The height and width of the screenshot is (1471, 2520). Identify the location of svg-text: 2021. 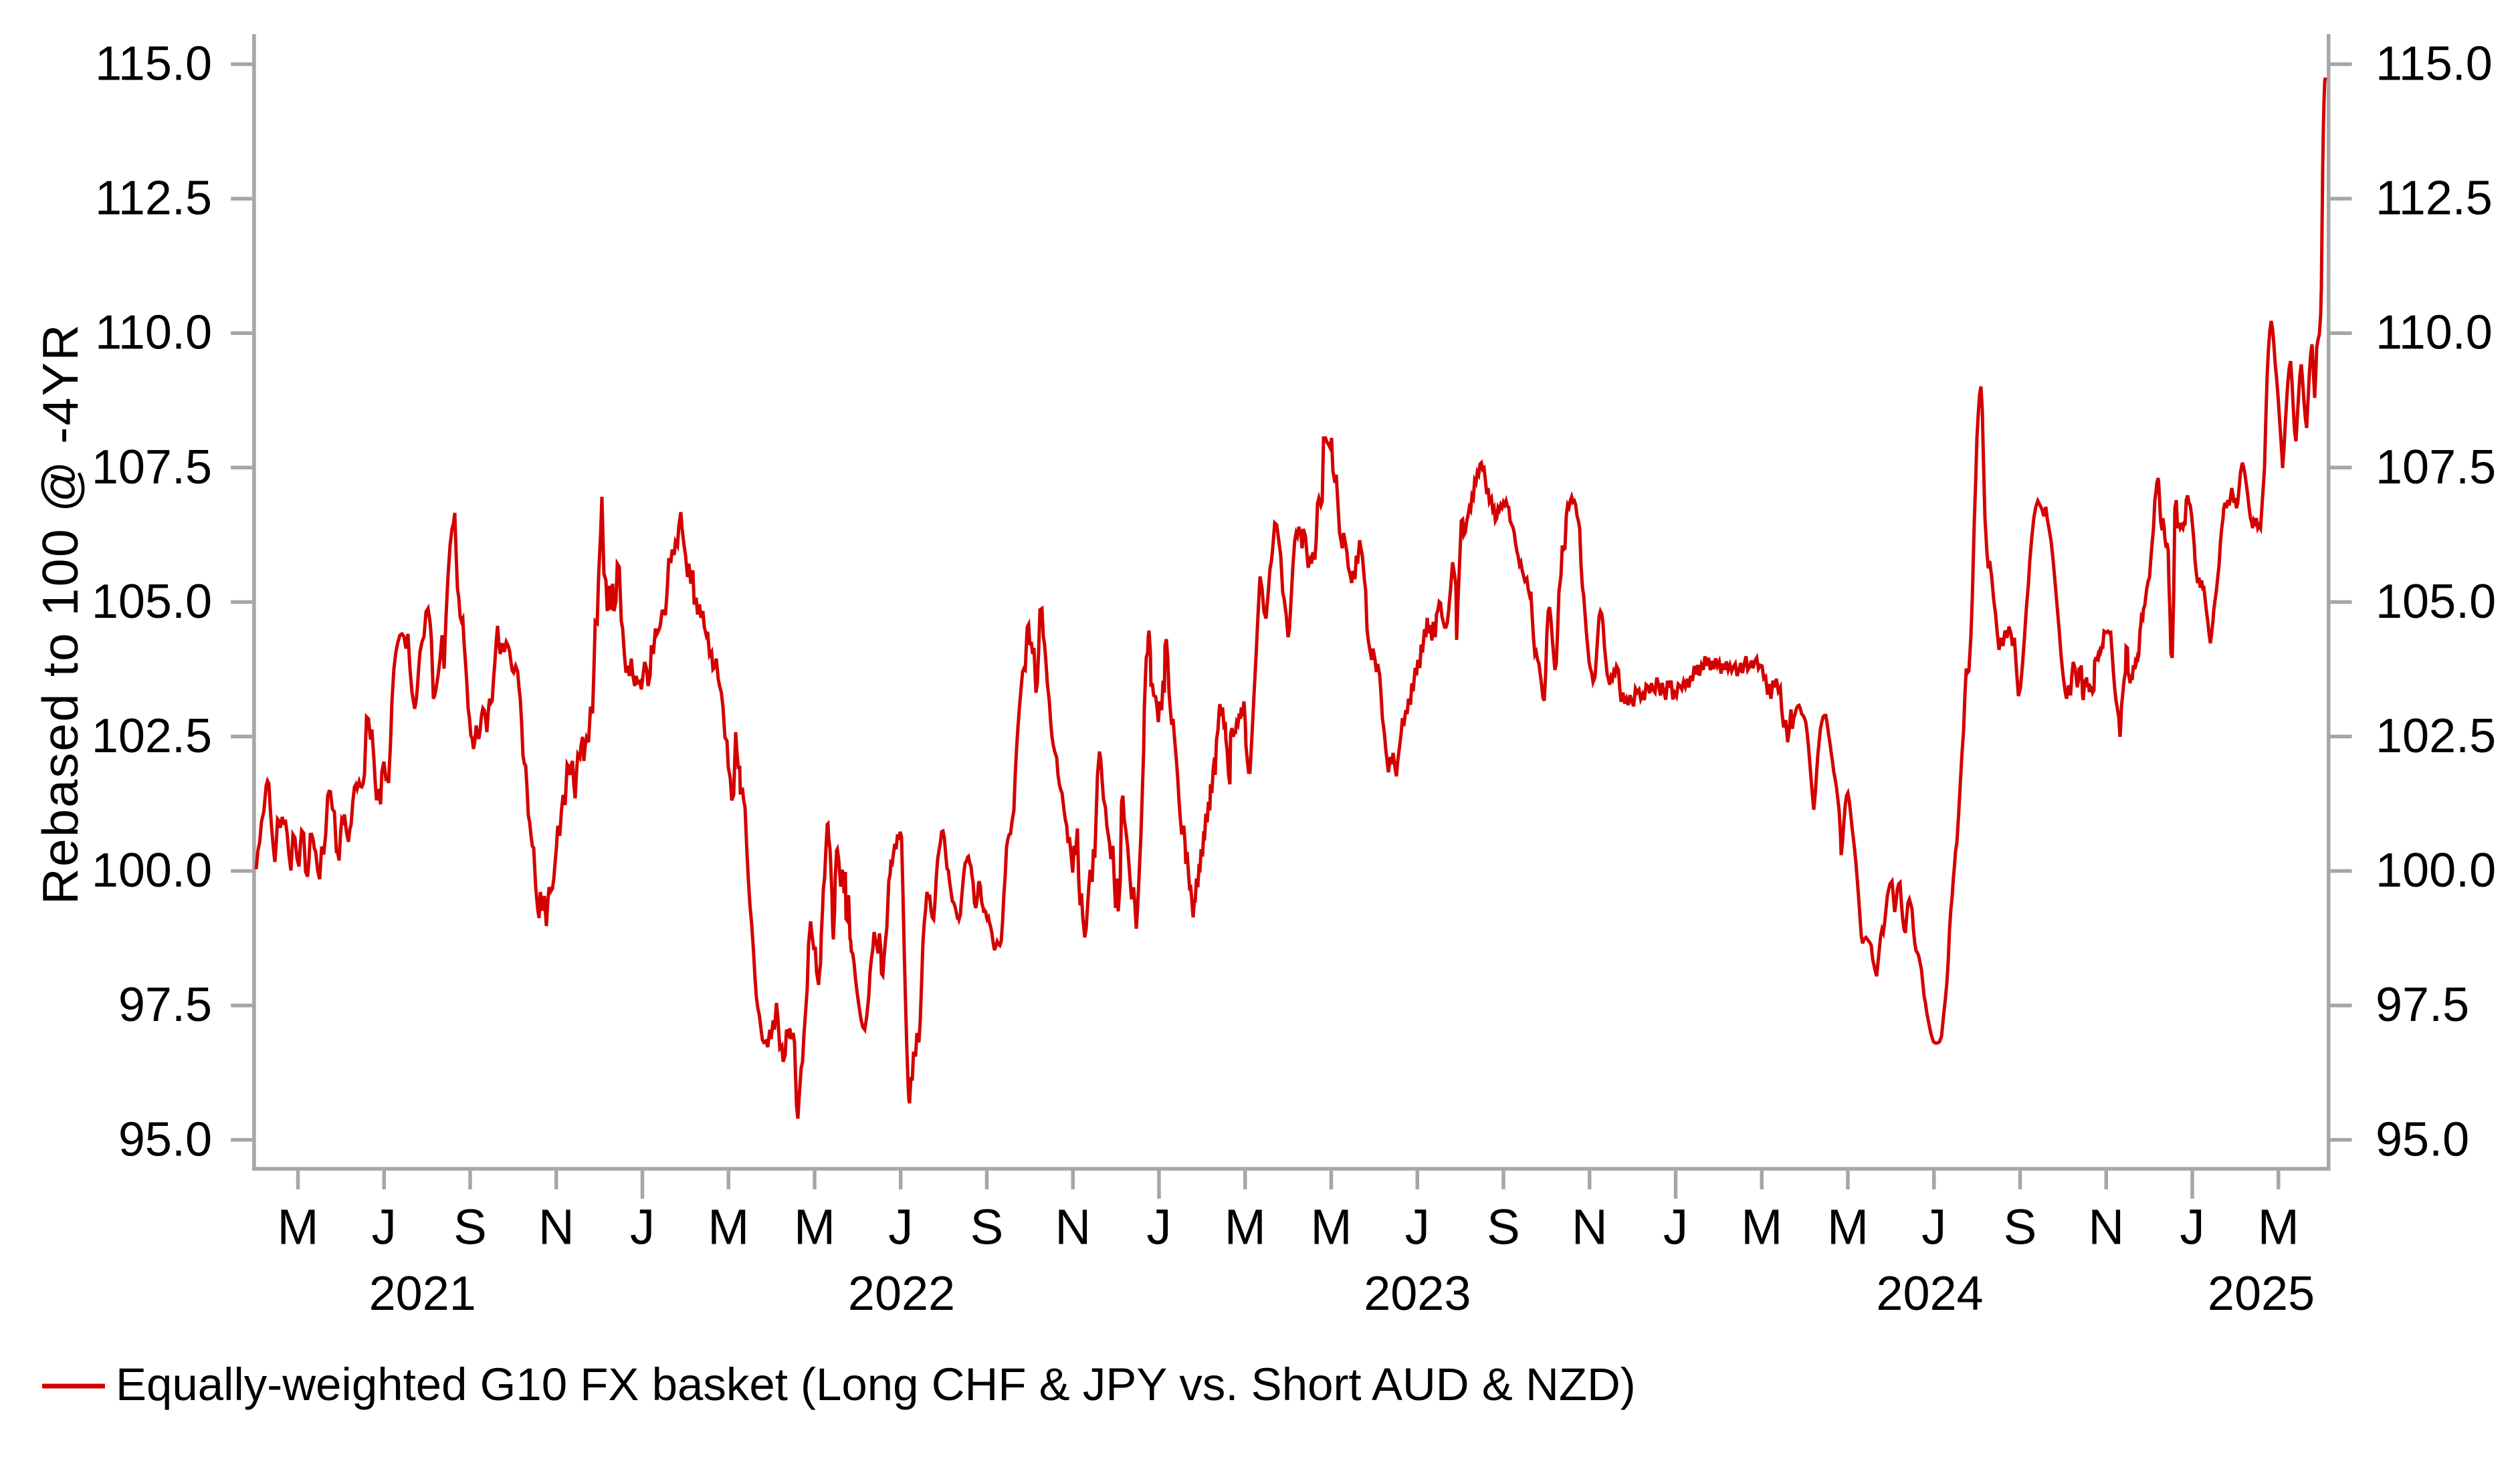
(422, 1294).